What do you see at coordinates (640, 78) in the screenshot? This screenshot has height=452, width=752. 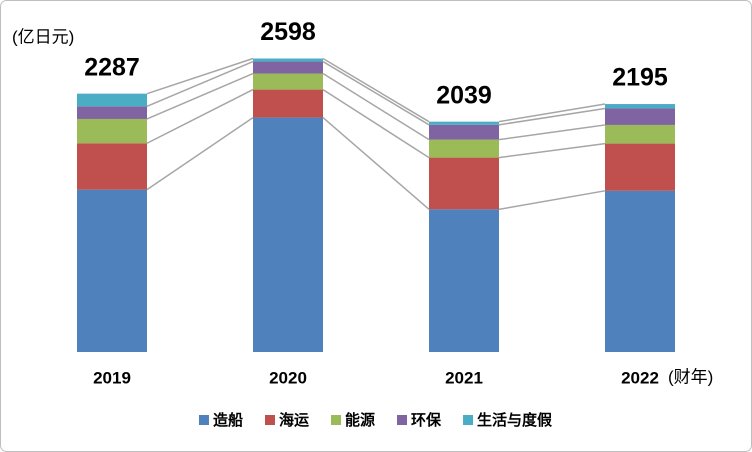 I see `total-label: 2195` at bounding box center [640, 78].